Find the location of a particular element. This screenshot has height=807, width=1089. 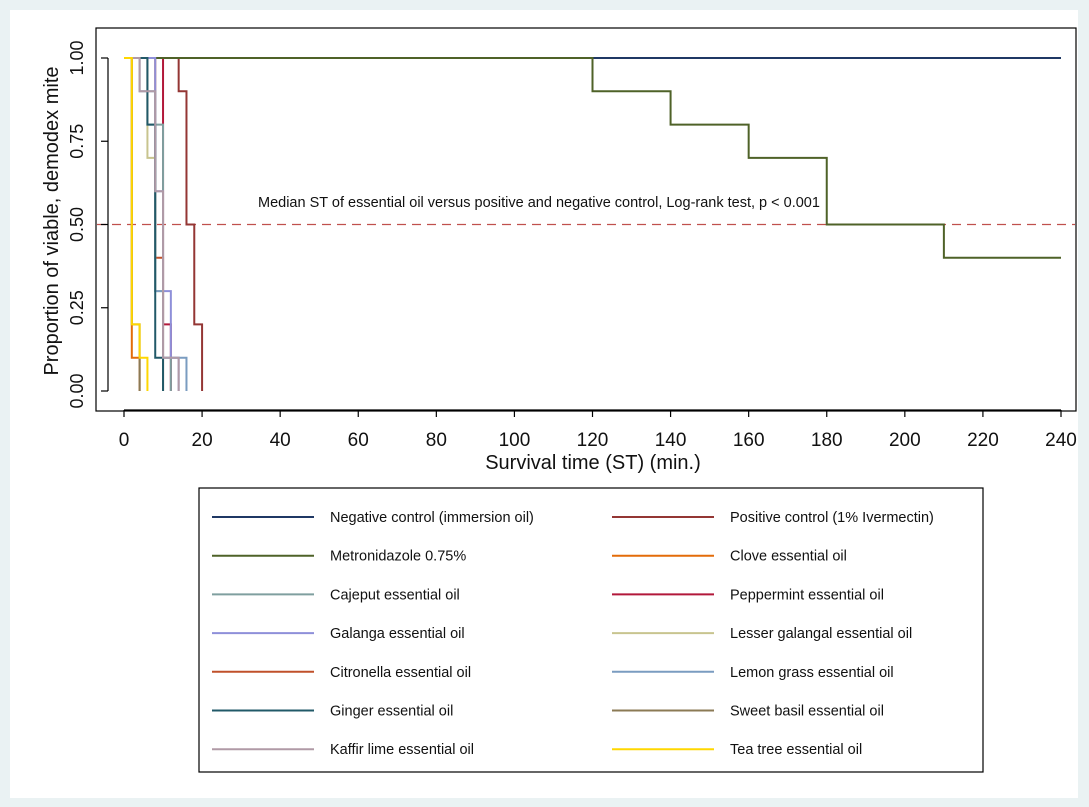

legend-item: Clove essential oil is located at coordinates (729, 557).